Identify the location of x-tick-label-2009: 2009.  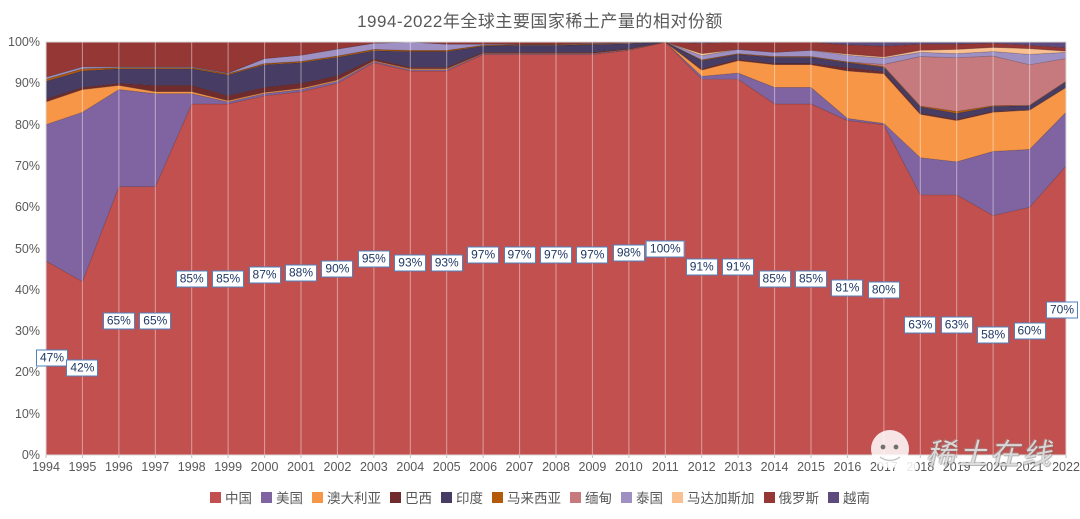
(592, 467).